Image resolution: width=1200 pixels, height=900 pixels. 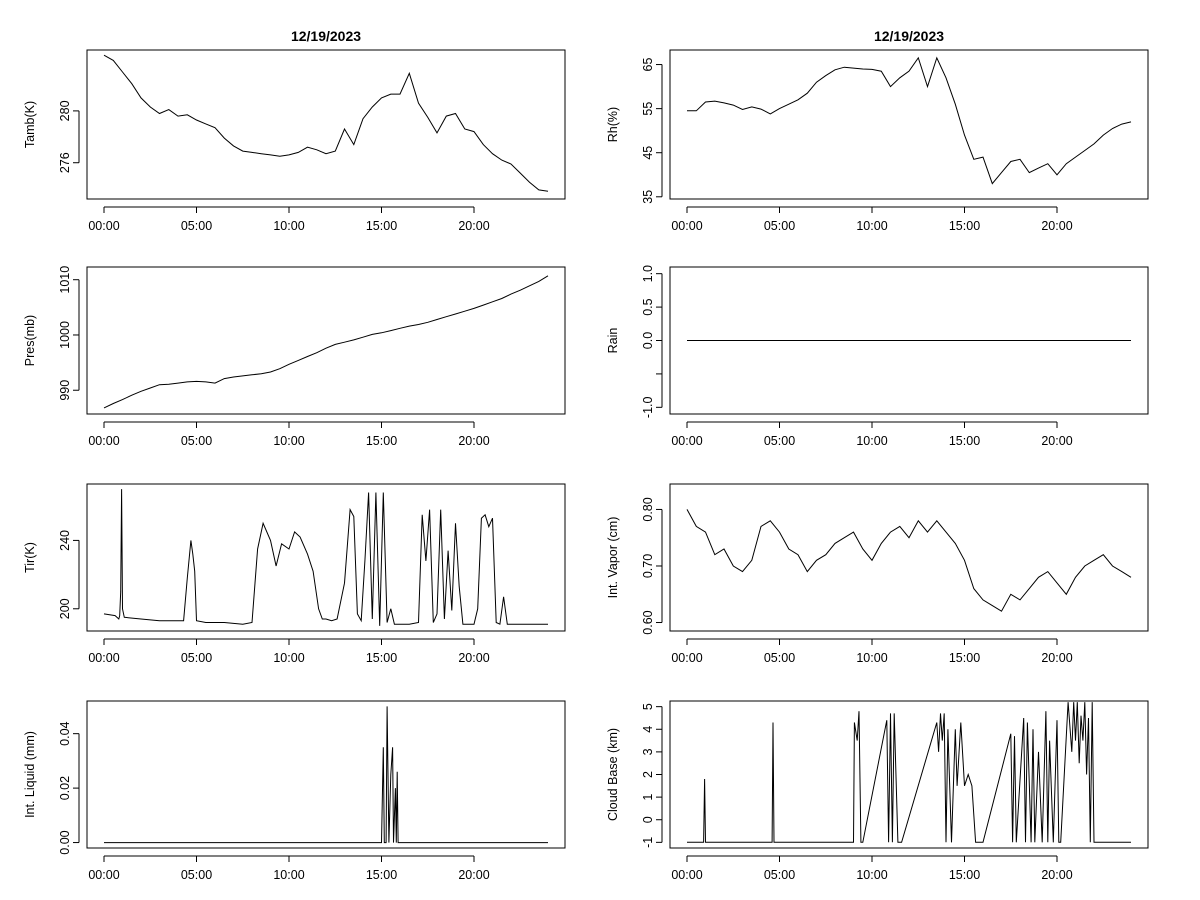 What do you see at coordinates (648, 706) in the screenshot?
I see `y-tick-label: 5` at bounding box center [648, 706].